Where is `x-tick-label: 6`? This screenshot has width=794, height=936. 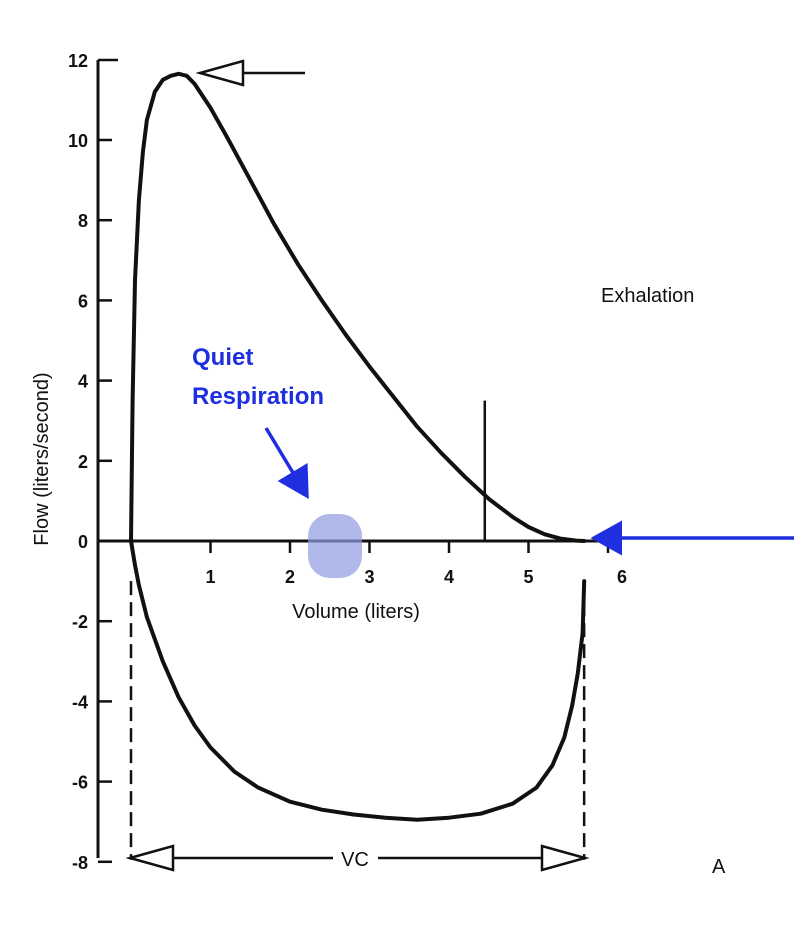
x-tick-label: 6 is located at coordinates (622, 577).